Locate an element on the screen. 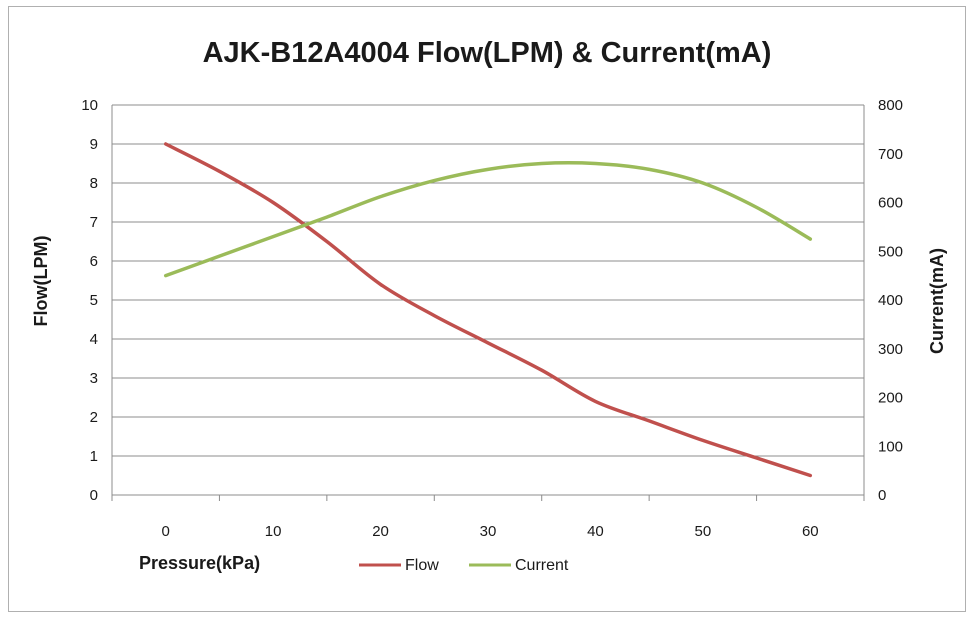 The width and height of the screenshot is (975, 620). x-tick-label: 10 is located at coordinates (273, 531).